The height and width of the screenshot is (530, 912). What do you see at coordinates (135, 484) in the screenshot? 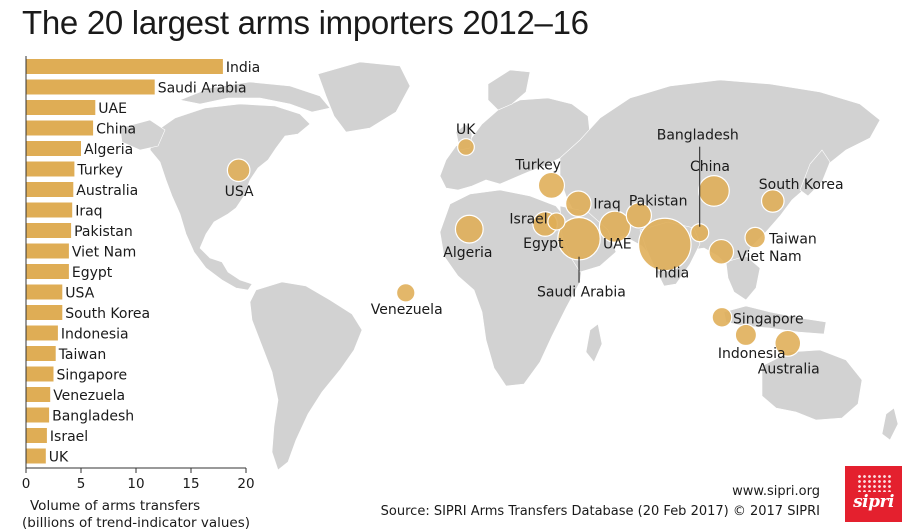
I see `x-tick-label-10: 10` at bounding box center [135, 484].